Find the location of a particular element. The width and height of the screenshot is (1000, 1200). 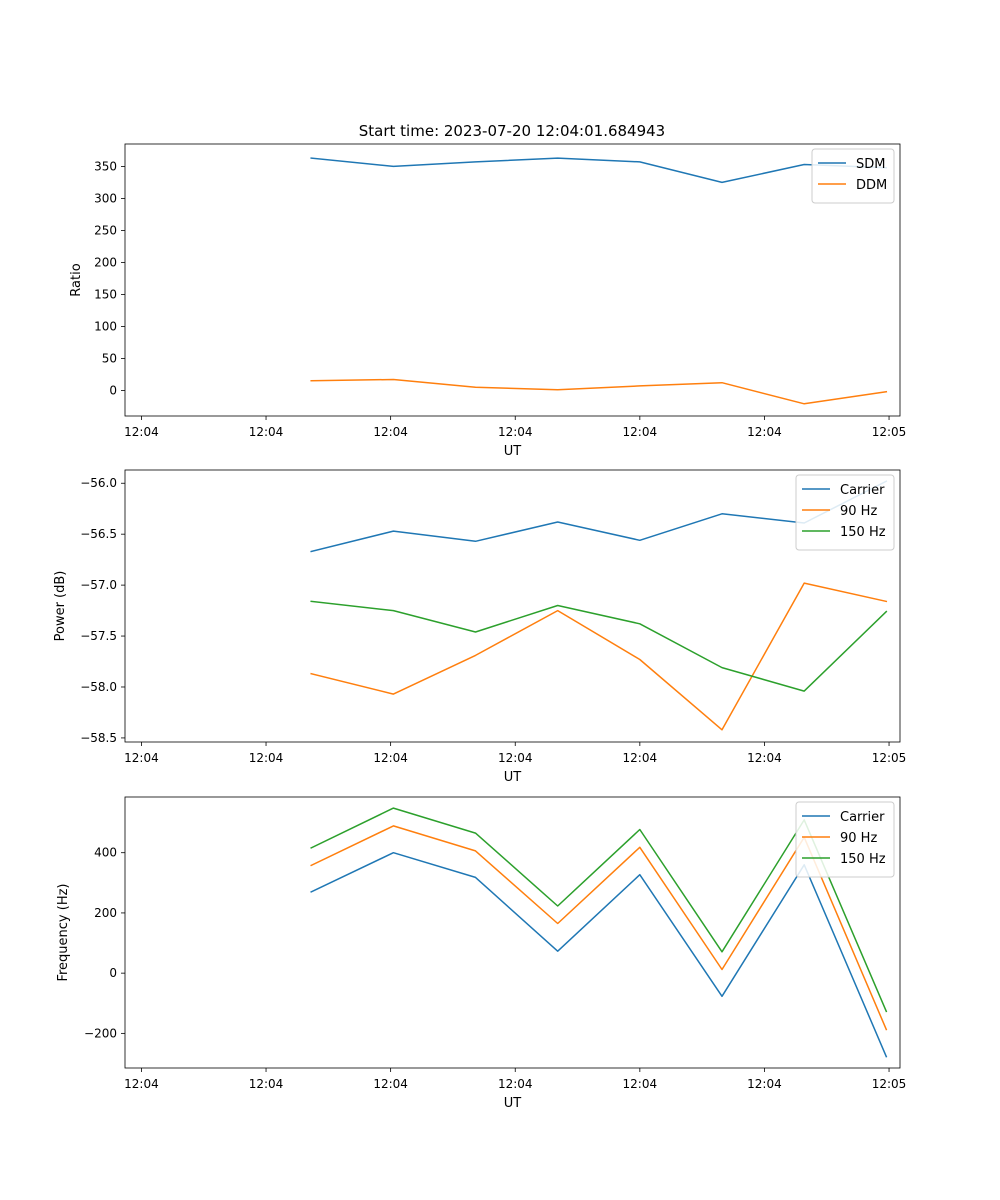

frequency-legend-label: Carrier is located at coordinates (862, 817).